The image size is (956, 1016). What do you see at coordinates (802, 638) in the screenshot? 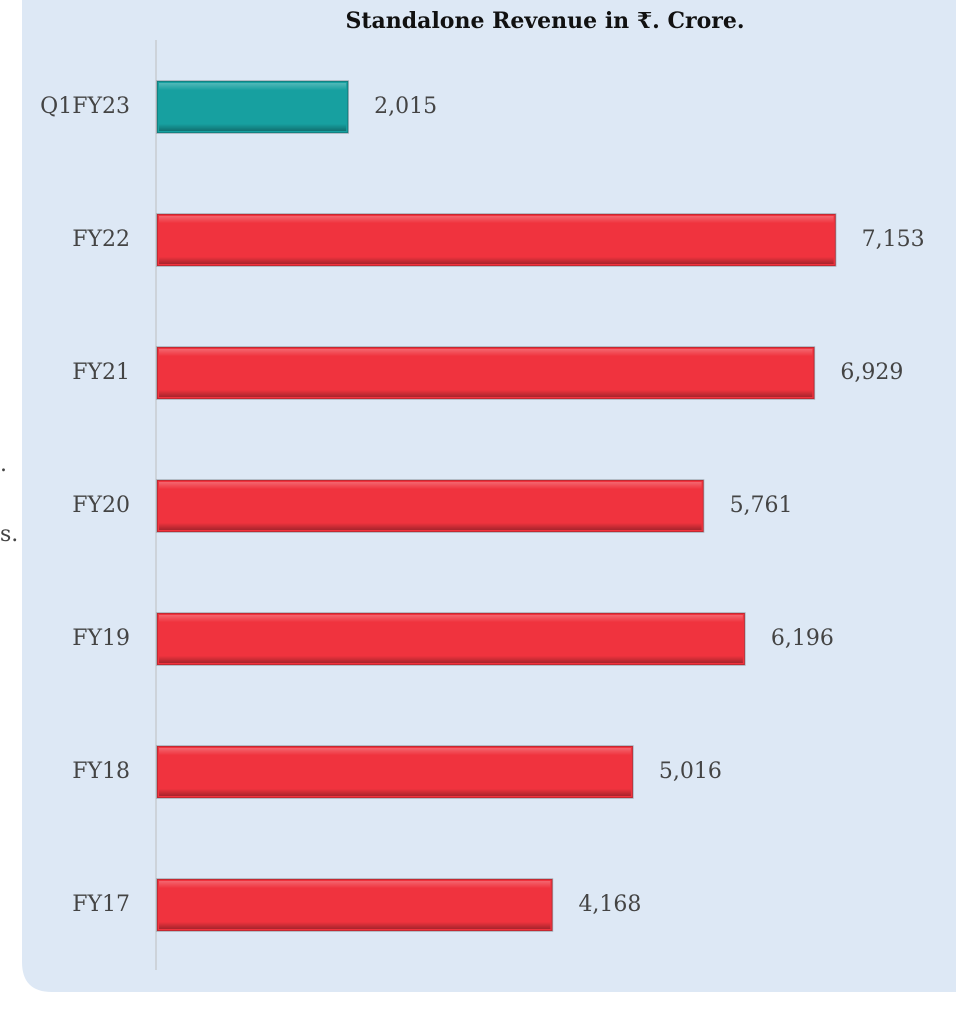
I see `value-label: 6,196` at bounding box center [802, 638].